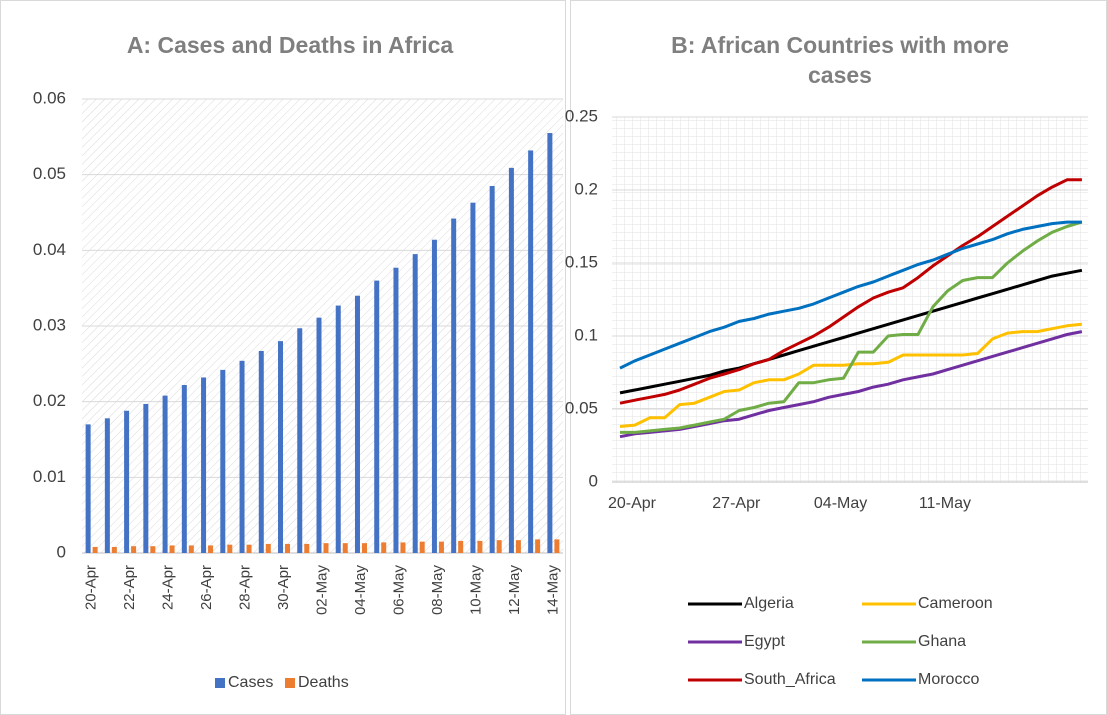 The image size is (1107, 715). What do you see at coordinates (790, 679) in the screenshot?
I see `legend-label: South_Africa` at bounding box center [790, 679].